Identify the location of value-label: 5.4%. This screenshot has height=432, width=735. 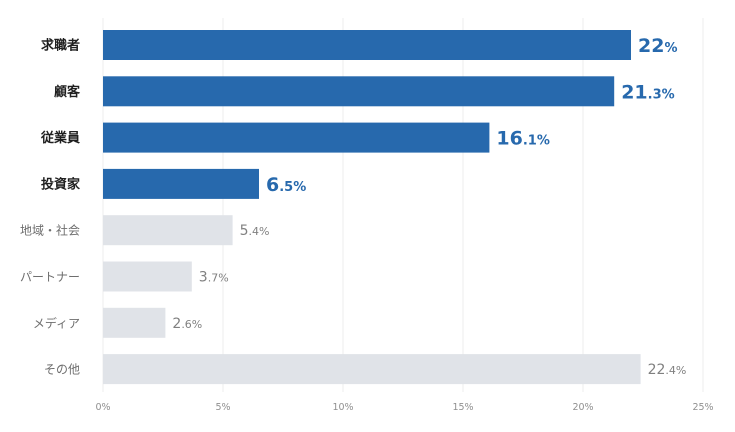
(255, 231).